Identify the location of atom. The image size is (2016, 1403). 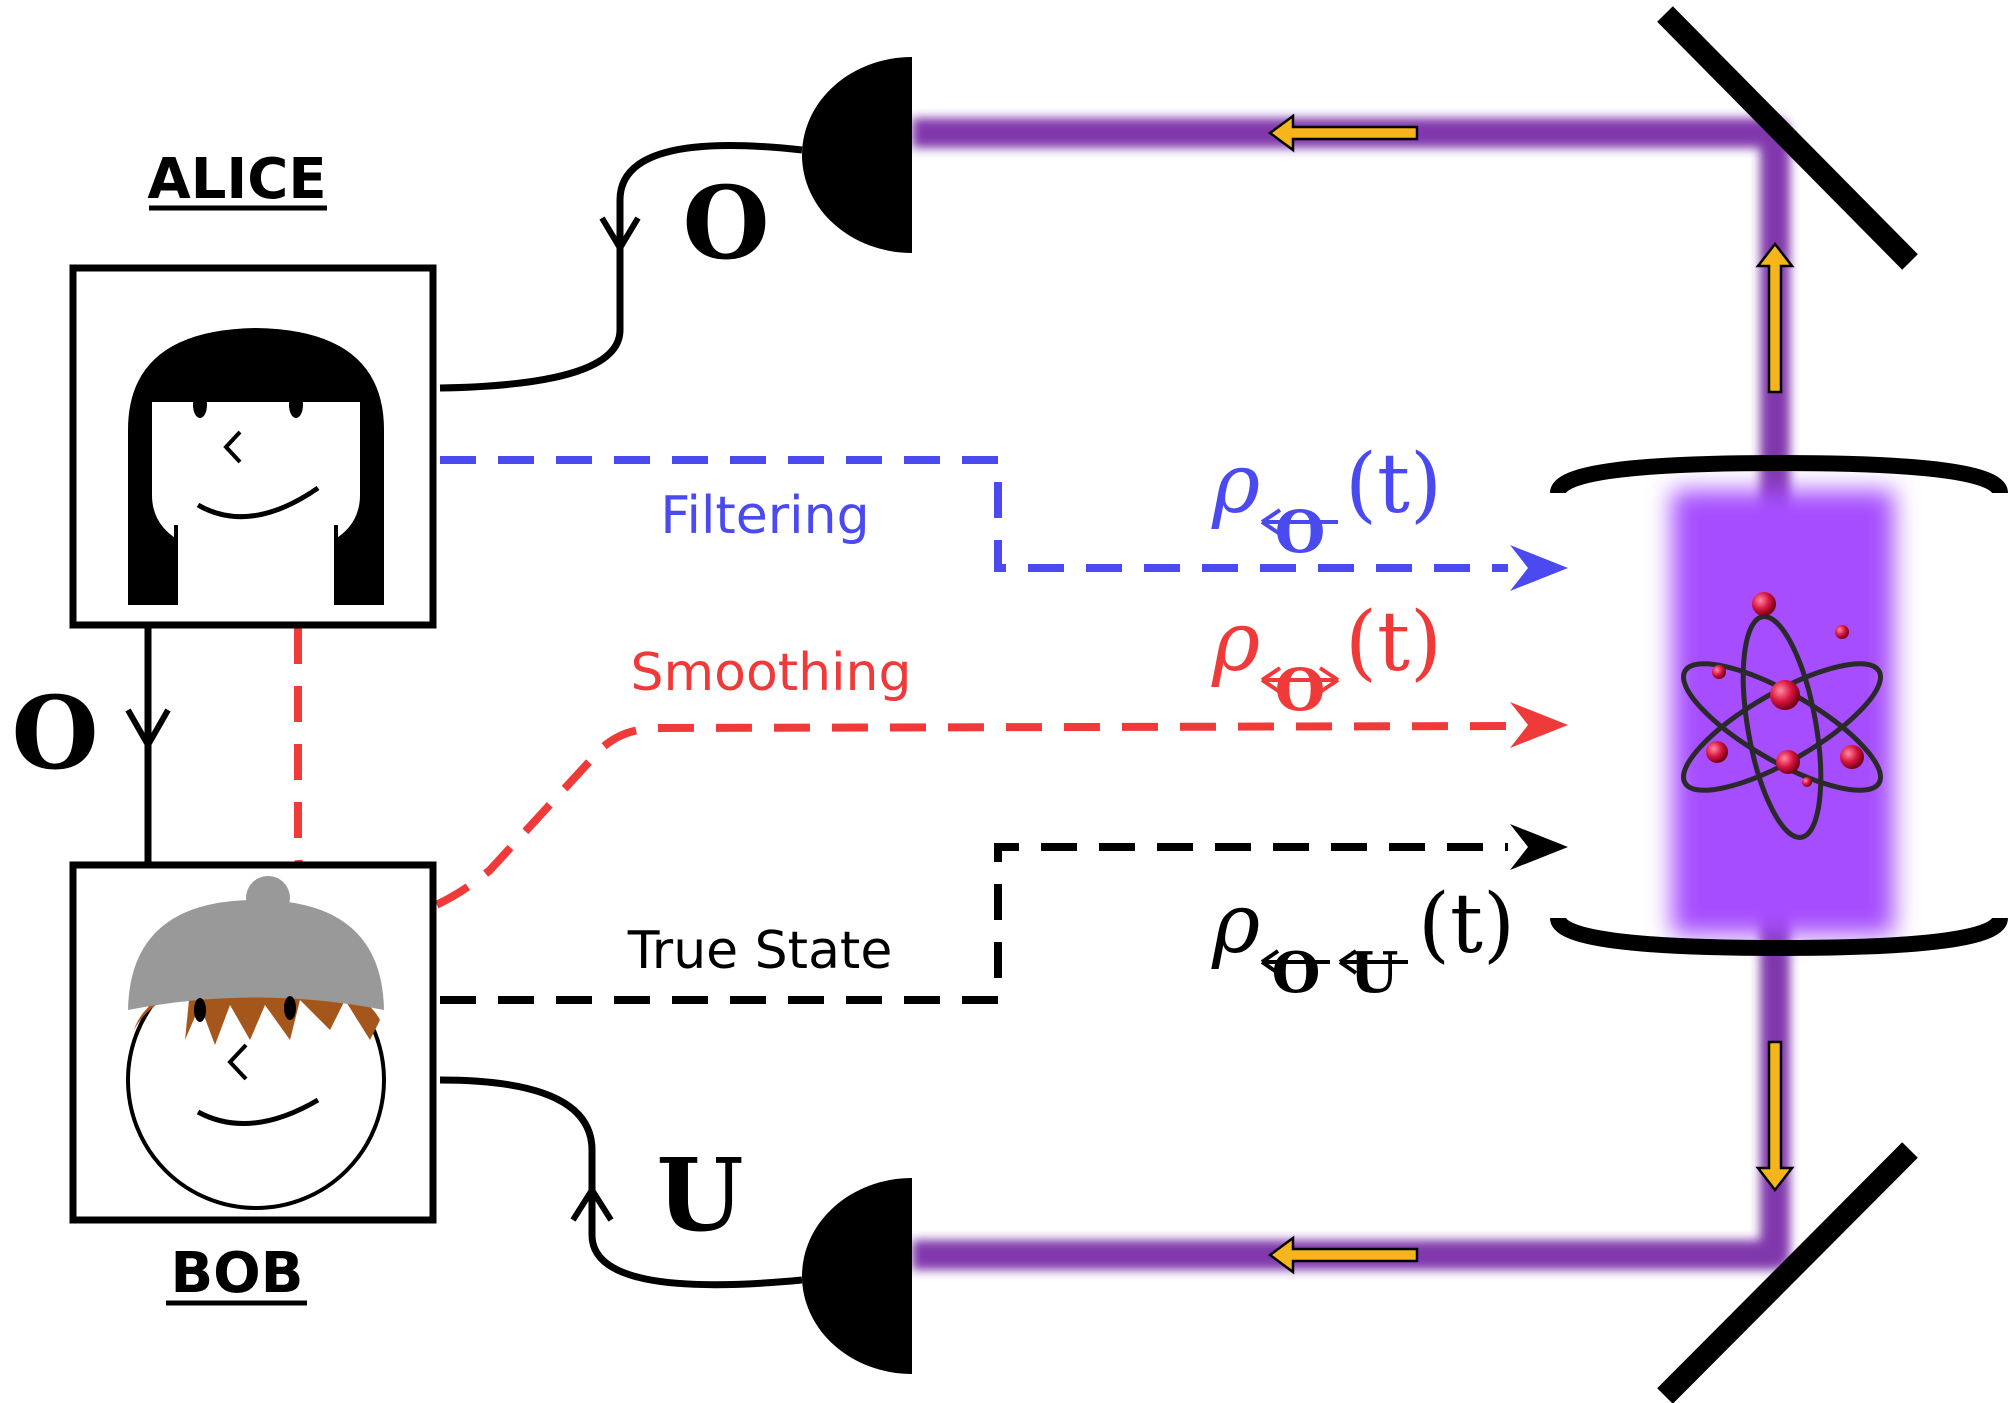
(1782, 716).